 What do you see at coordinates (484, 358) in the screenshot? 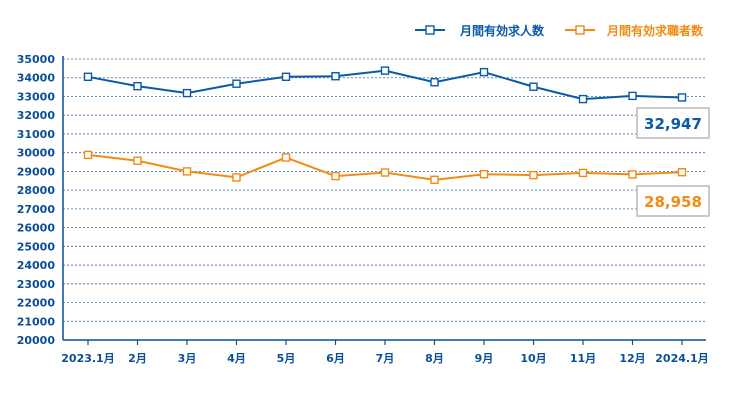
I see `x-tick-label: 9月` at bounding box center [484, 358].